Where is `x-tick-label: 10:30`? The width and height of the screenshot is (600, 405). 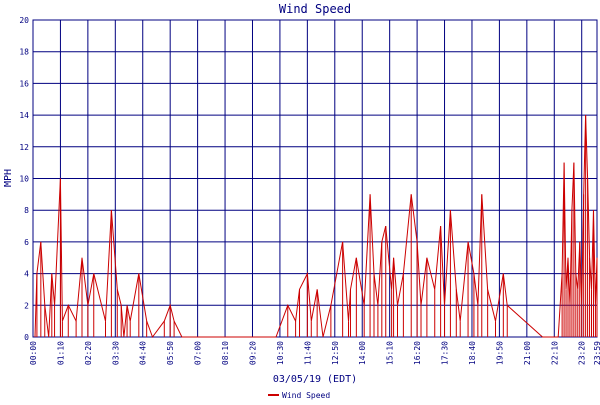
x-tick-label: 10:30 is located at coordinates (280, 353).